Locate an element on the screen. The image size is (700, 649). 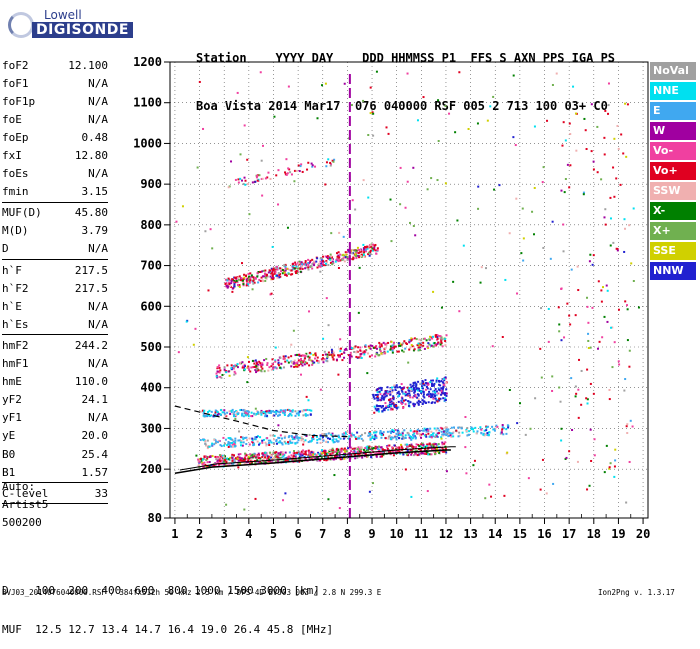
param-value: 3.79 is located at coordinates (95, 231).